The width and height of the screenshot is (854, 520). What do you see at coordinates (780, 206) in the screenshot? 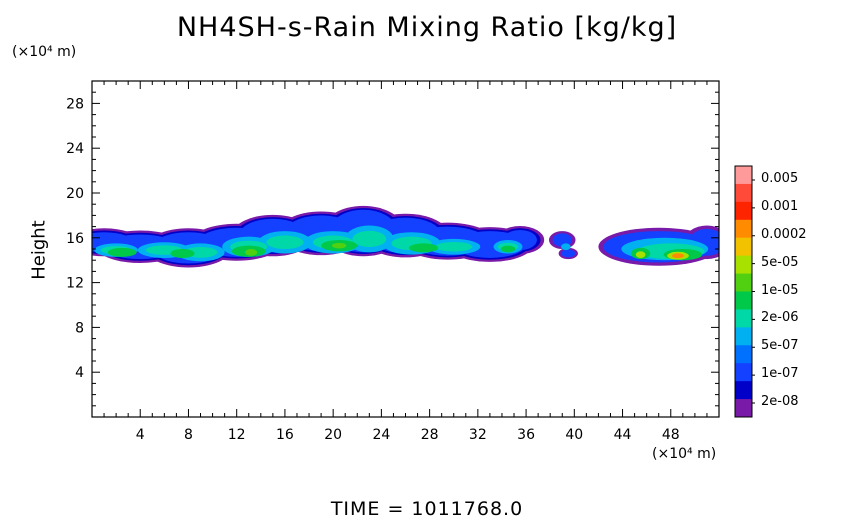
I see `colorbar-label: 0.001` at bounding box center [780, 206].